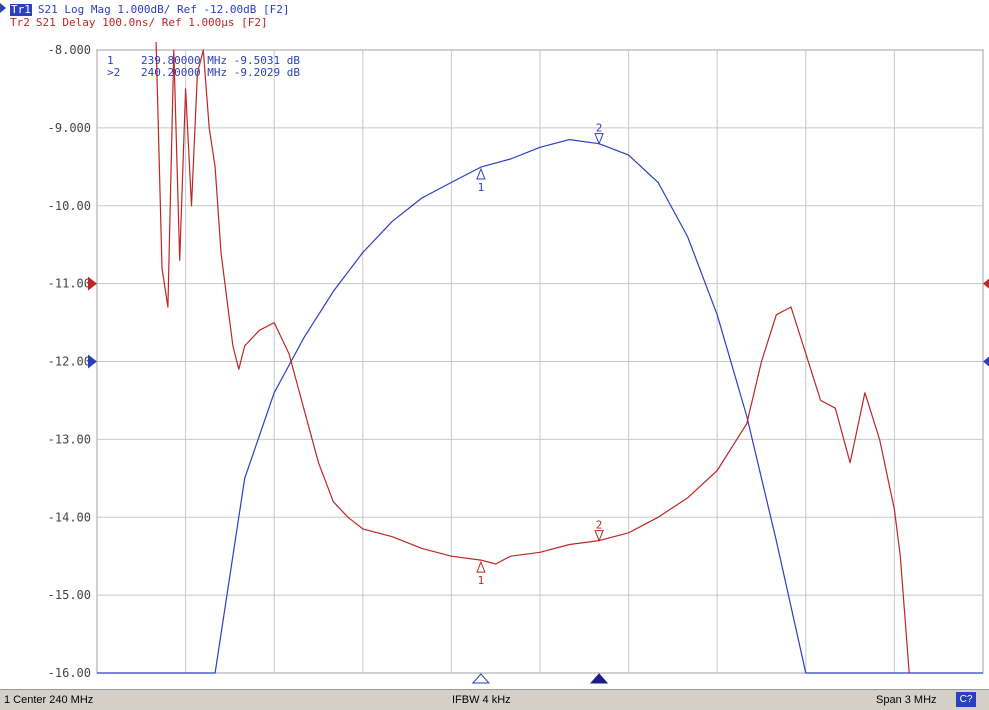 The height and width of the screenshot is (710, 989). What do you see at coordinates (69, 284) in the screenshot?
I see `y-tick-label: -11.00` at bounding box center [69, 284].